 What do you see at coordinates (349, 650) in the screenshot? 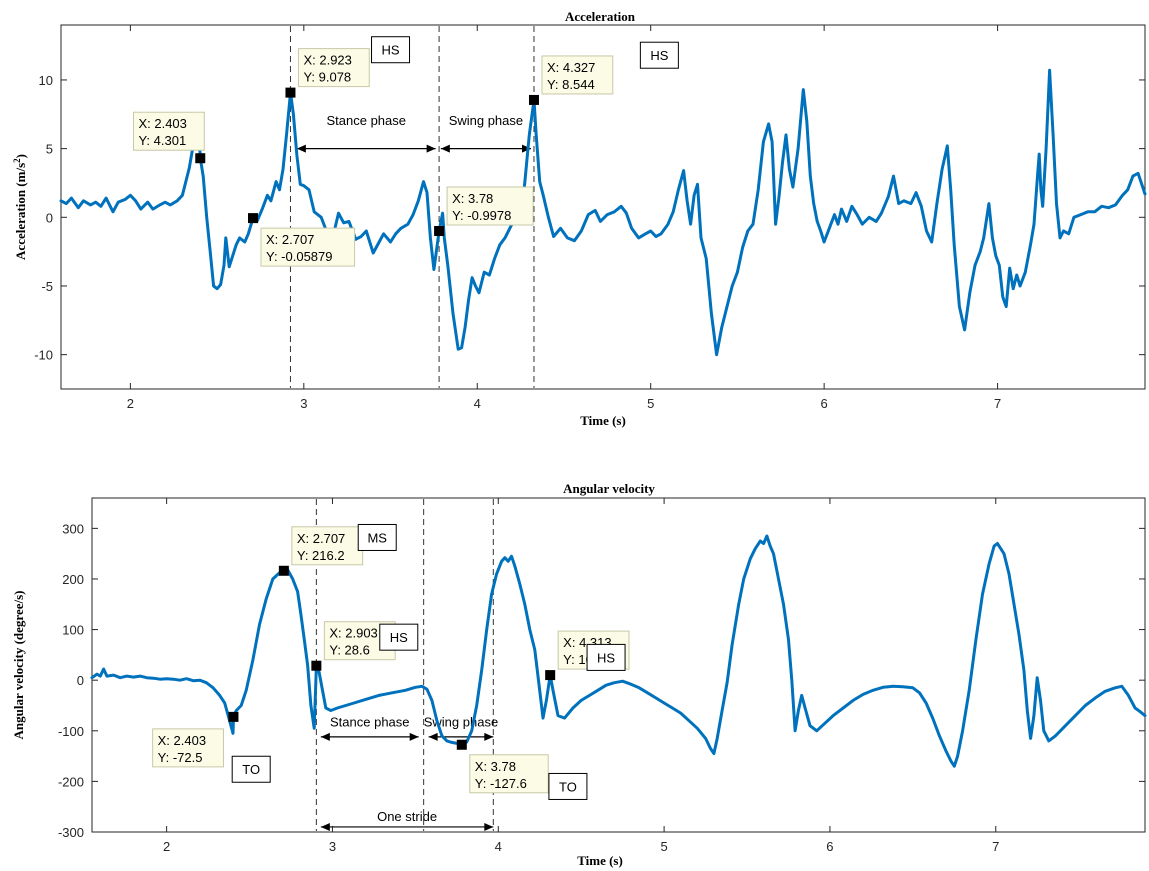
I see `datatip-y-value: Y: 28.6` at bounding box center [349, 650].